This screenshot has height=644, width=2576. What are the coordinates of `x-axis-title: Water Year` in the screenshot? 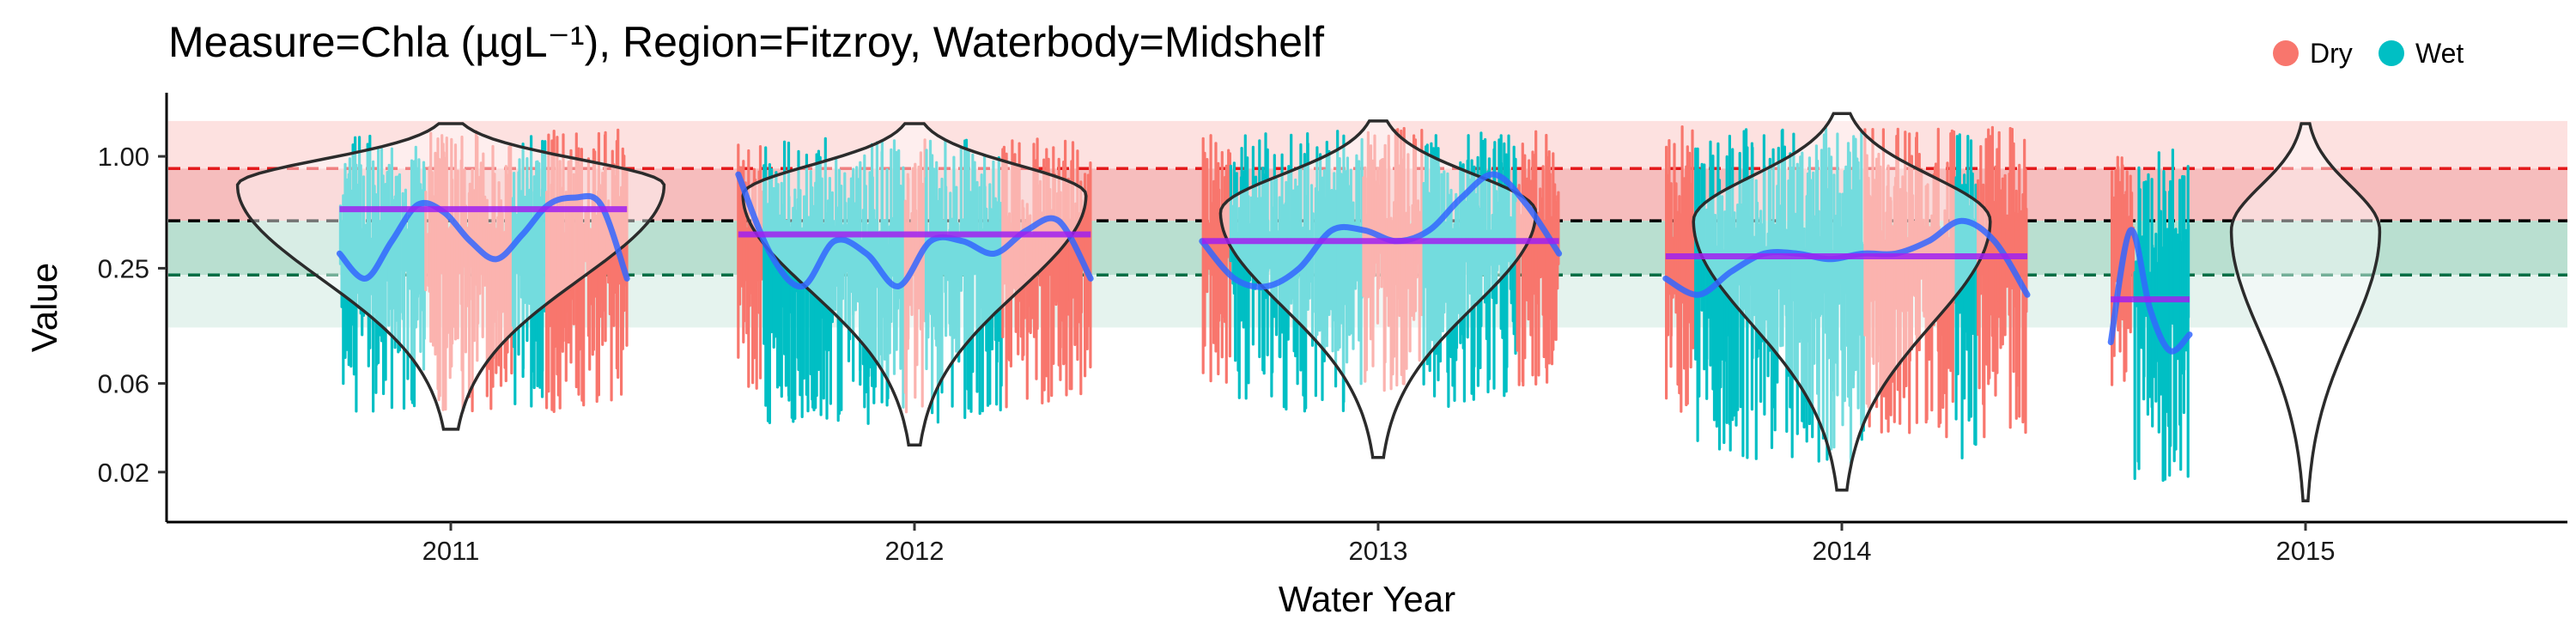 It's located at (1367, 599).